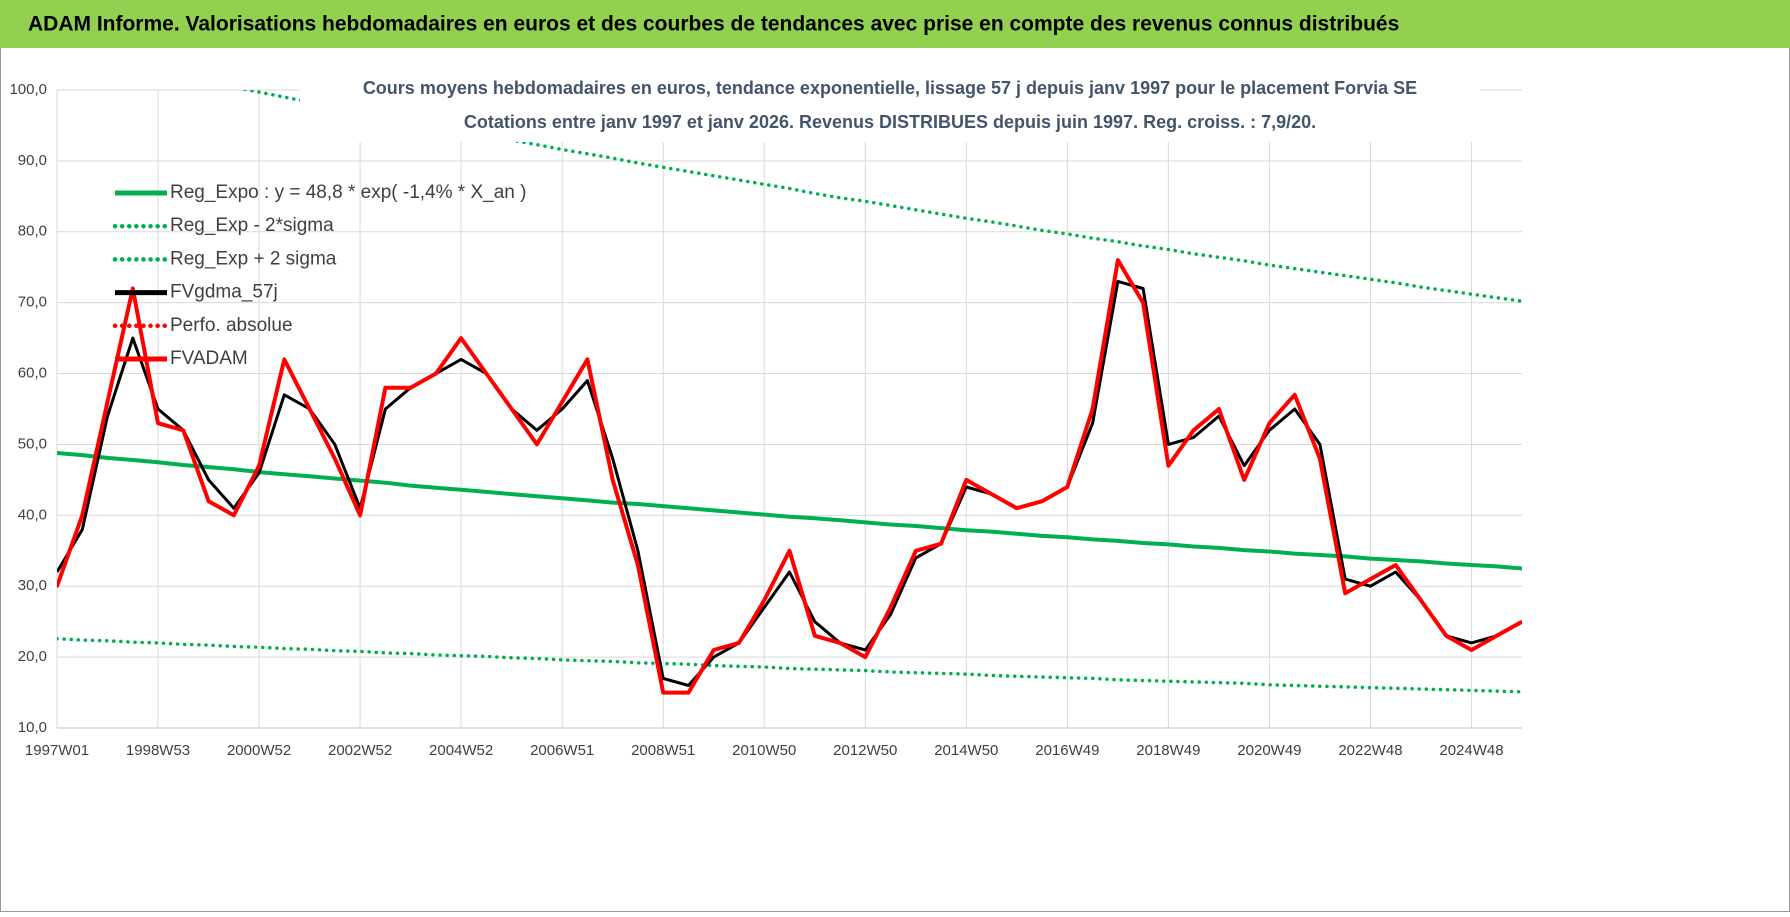  Describe the element at coordinates (28, 89) in the screenshot. I see `y-tick-label: 100,0` at that location.